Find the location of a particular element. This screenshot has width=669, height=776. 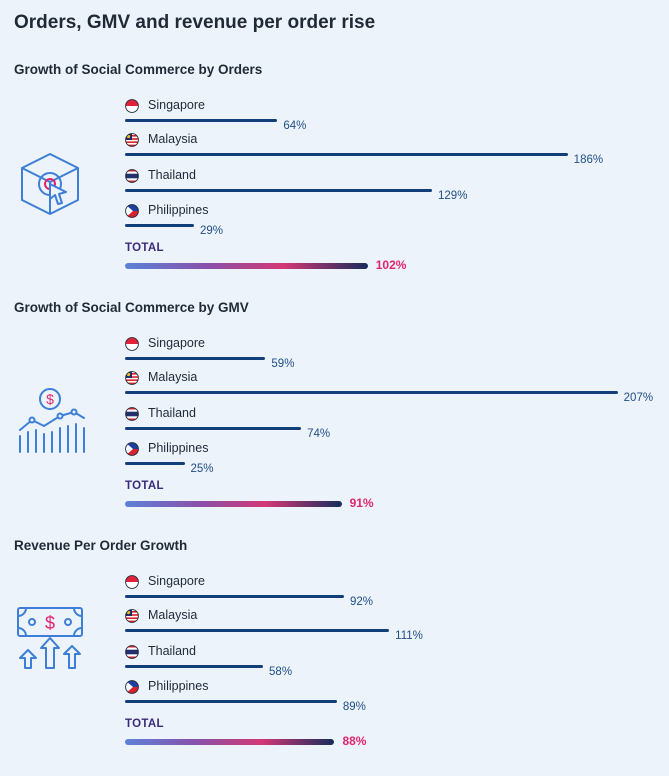

country-row: Malaysia 111% is located at coordinates (334, 625).